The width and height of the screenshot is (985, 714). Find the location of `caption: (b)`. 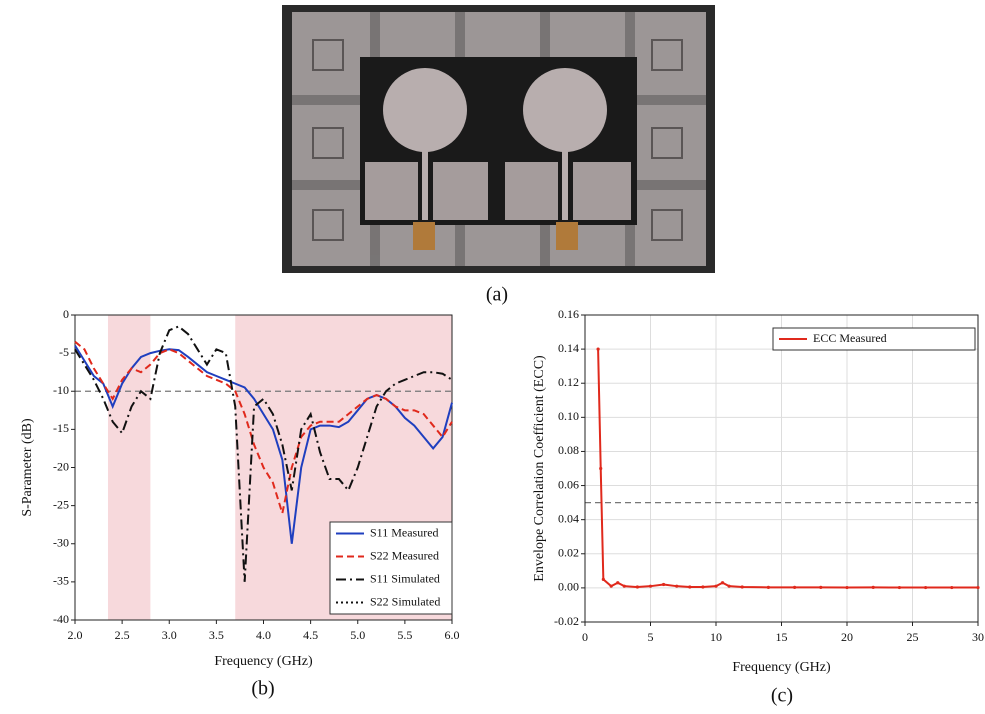

caption: (b) is located at coordinates (262, 689).